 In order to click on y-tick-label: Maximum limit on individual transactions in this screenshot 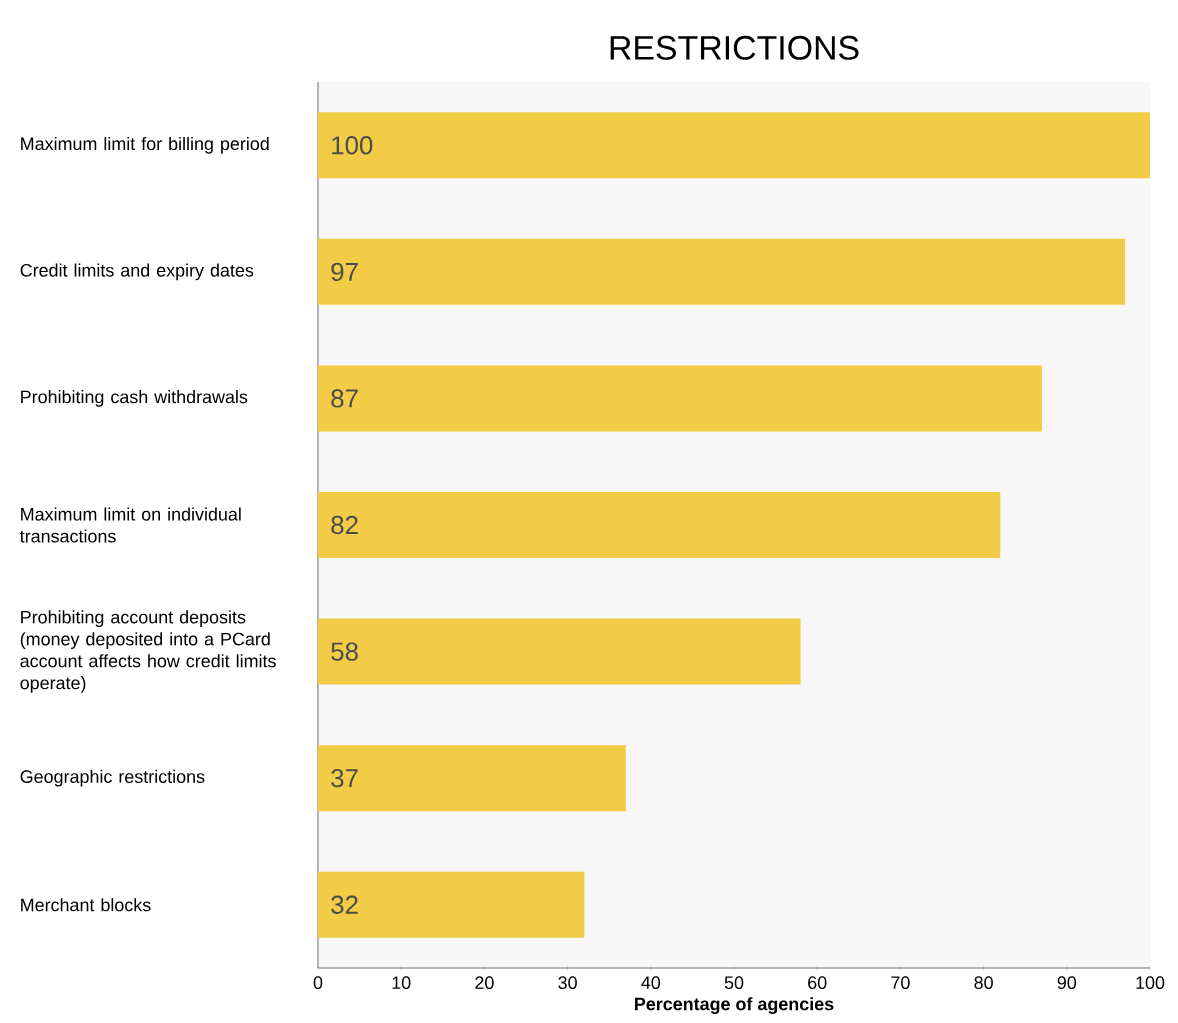, I will do `click(130, 525)`.